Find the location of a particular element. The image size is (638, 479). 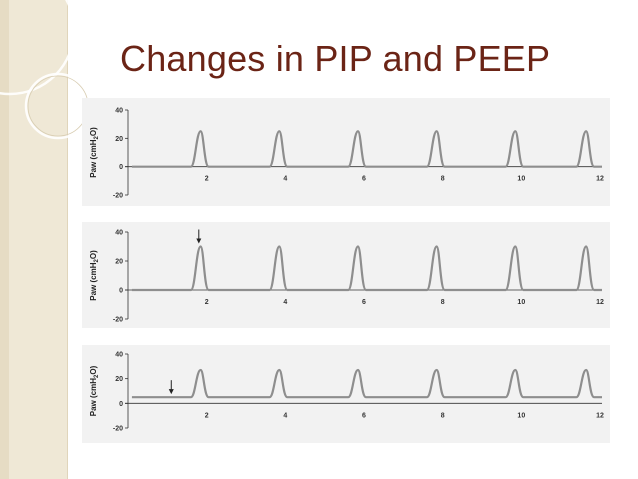

side-decoration-band is located at coordinates (34, 239).